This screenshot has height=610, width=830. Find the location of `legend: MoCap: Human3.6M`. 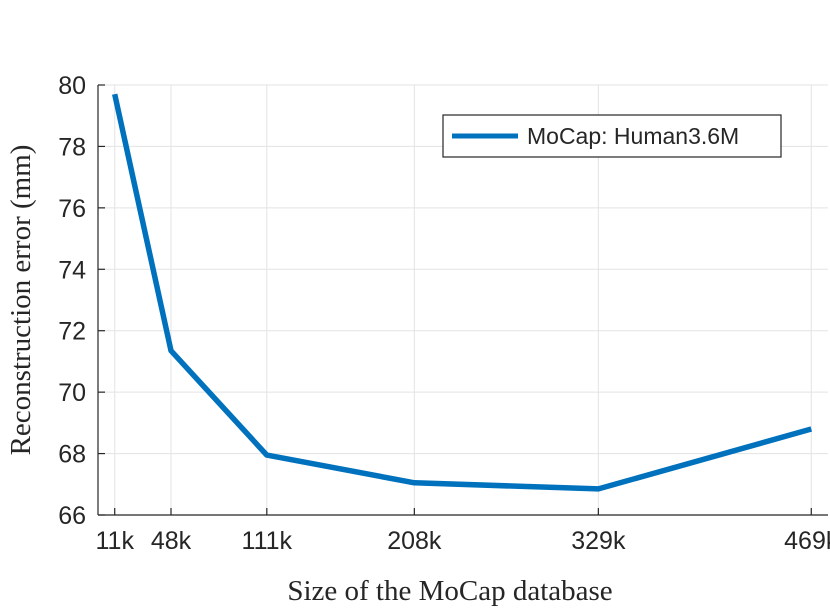

legend: MoCap: Human3.6M is located at coordinates (612, 136).